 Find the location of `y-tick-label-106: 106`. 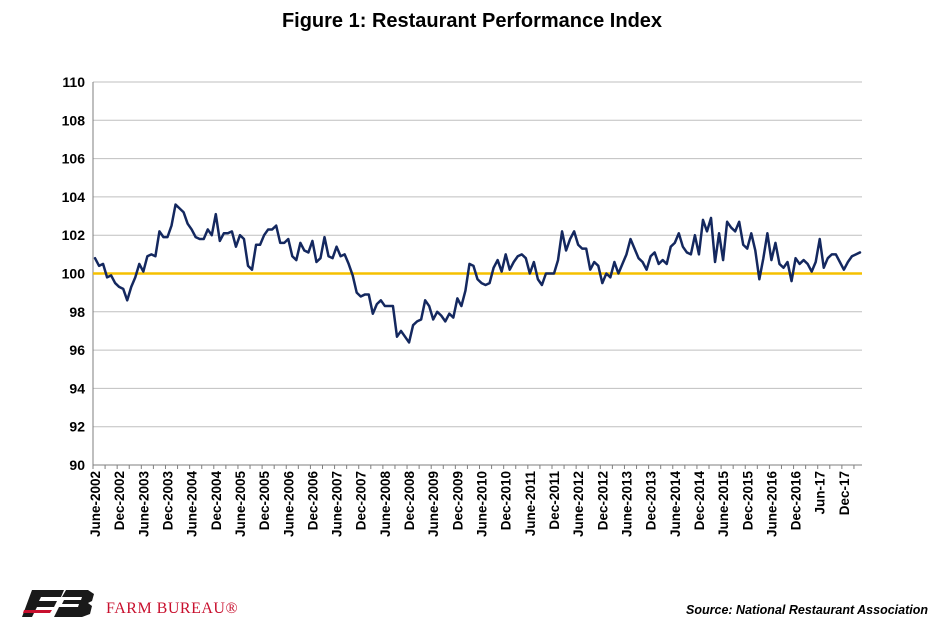

y-tick-label-106: 106 is located at coordinates (74, 159).